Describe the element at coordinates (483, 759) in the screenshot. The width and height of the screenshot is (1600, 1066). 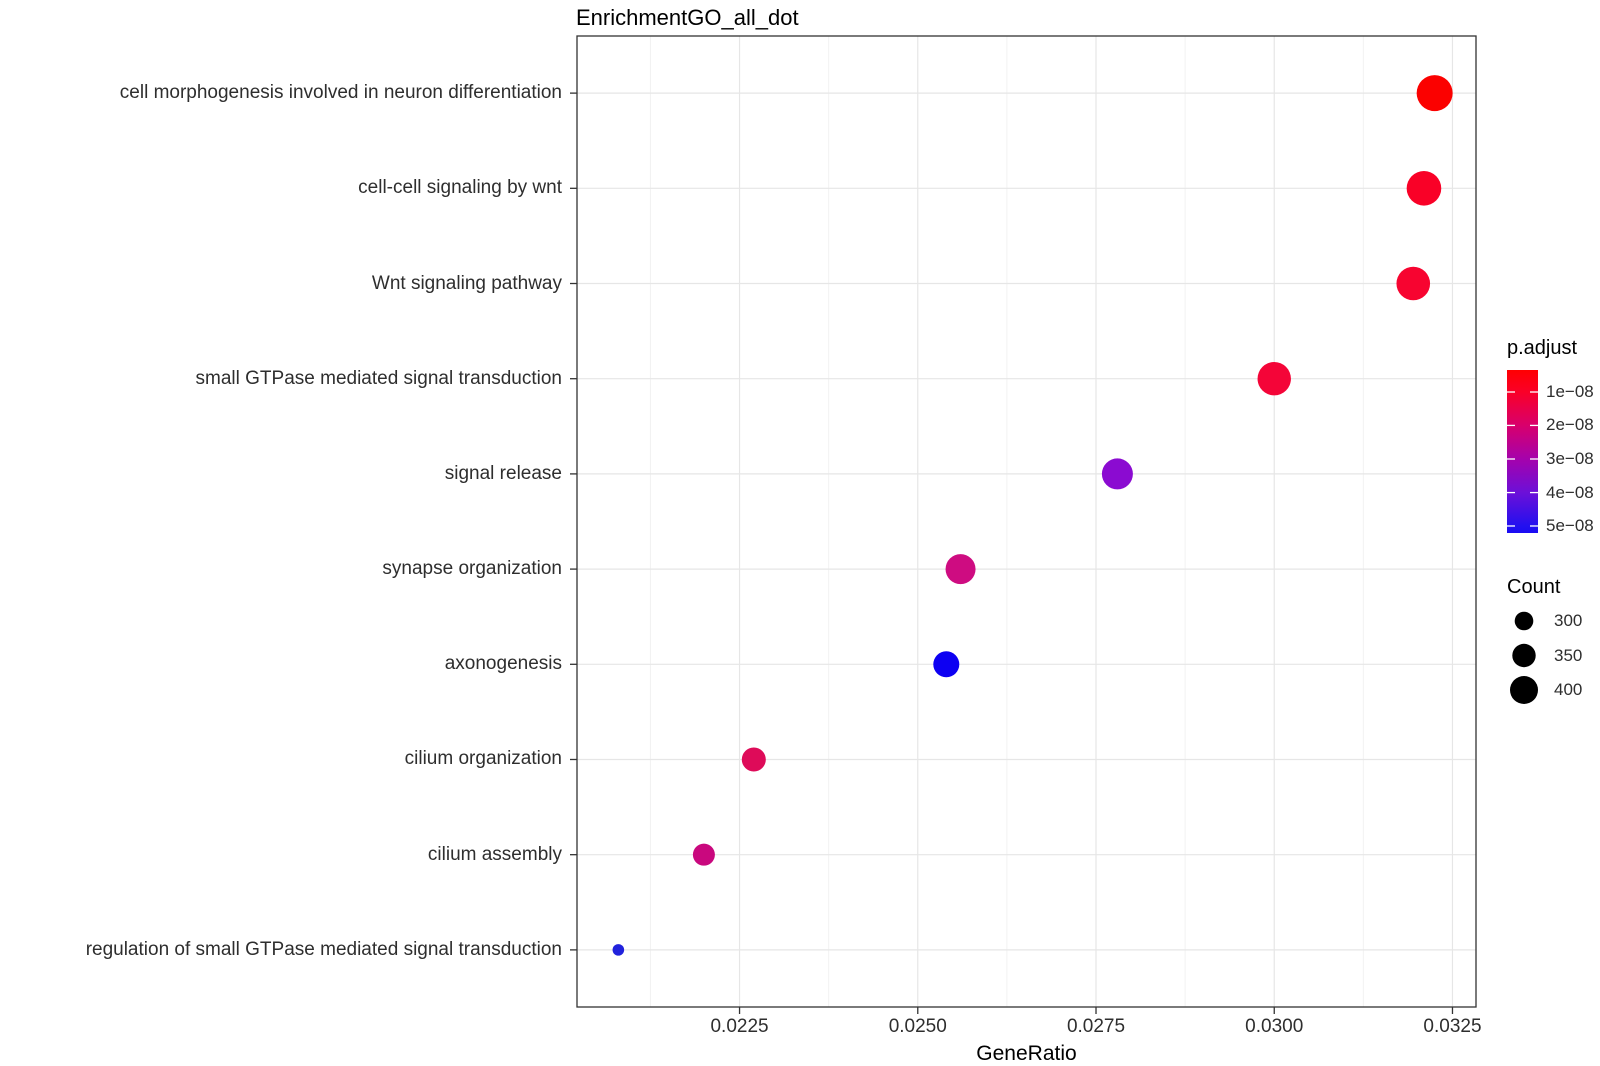
I see `y-tick-label-8: cilium organization` at that location.